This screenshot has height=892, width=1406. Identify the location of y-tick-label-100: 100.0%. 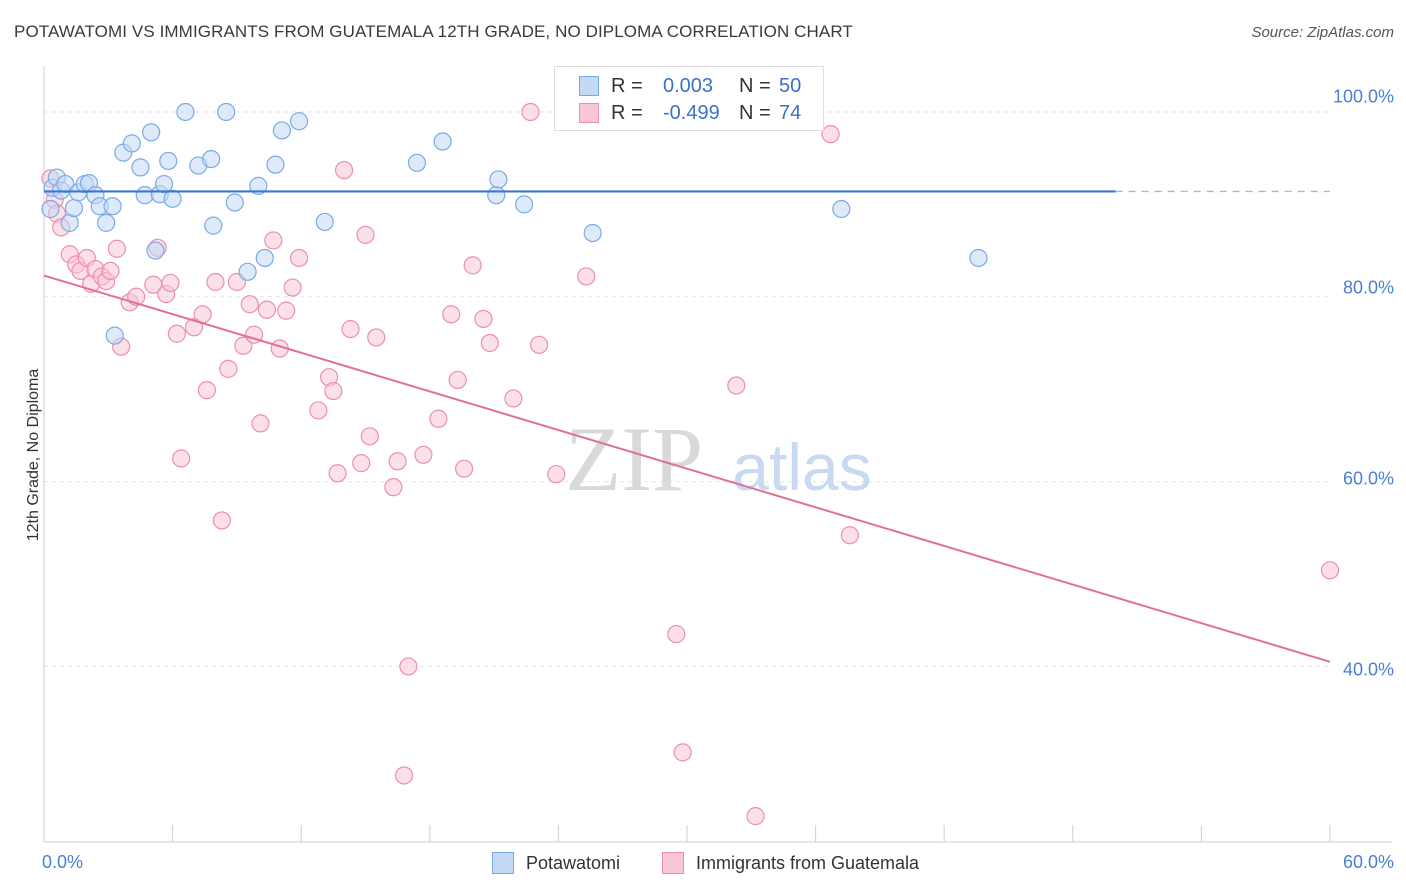
(1363, 96).